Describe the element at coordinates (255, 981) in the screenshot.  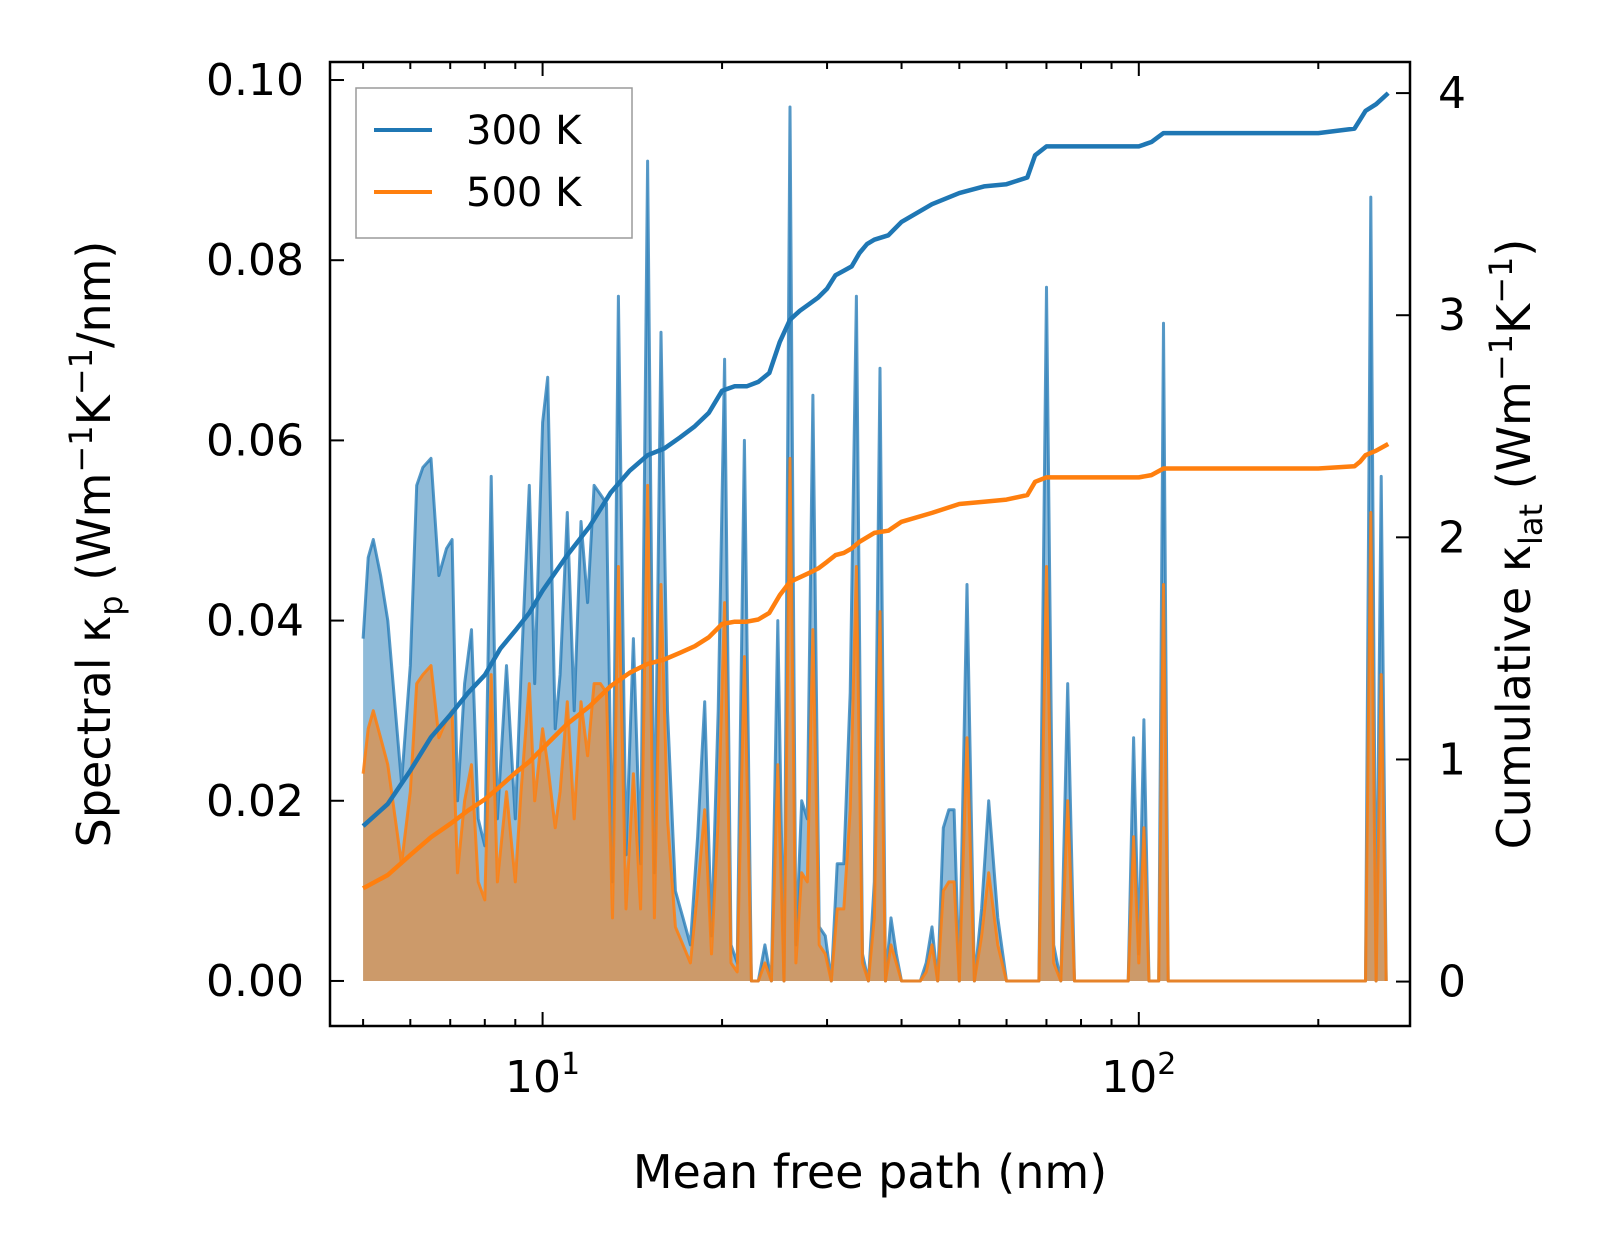
I see `y-left-tick-label: 0.00` at that location.